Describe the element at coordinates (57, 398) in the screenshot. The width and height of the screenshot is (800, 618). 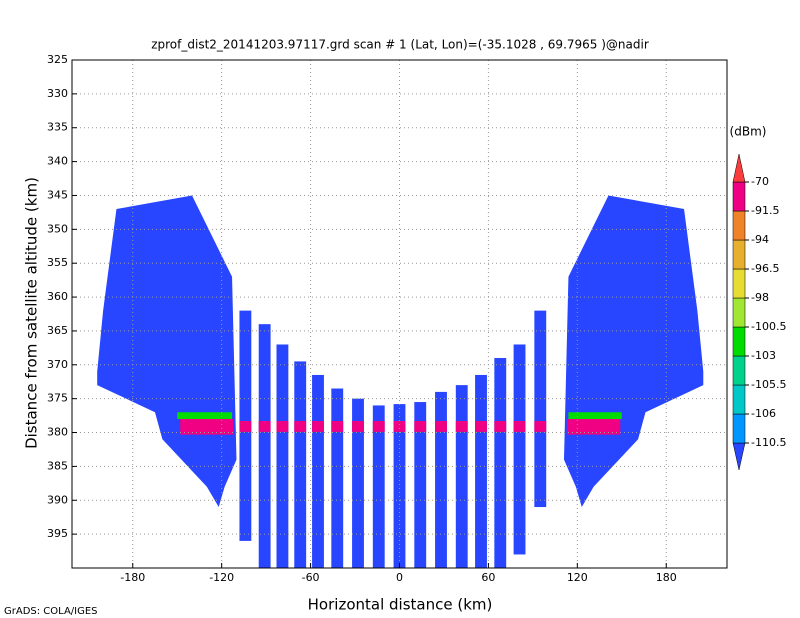
I see `y-tick-label: 375` at that location.